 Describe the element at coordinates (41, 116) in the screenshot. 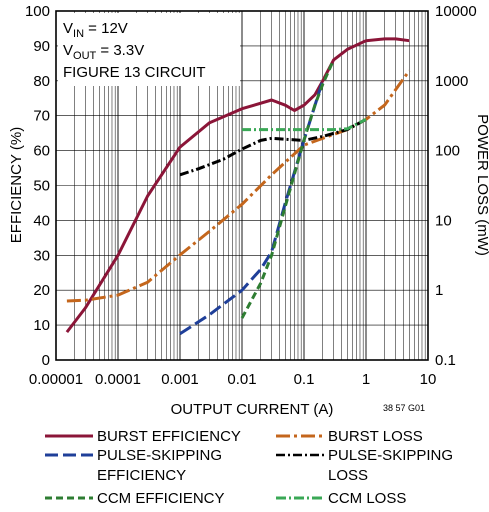

I see `y-tick-label: 70` at that location.